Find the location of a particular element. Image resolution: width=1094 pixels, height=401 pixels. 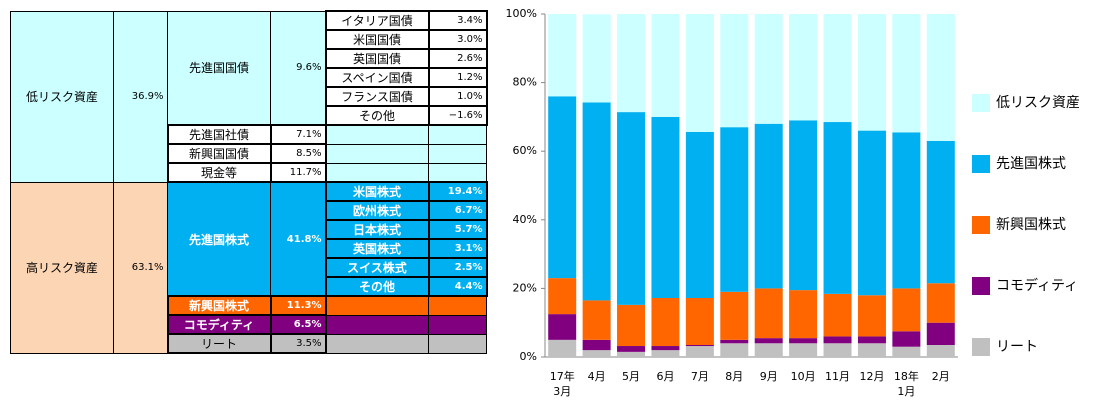

detail-name: フランス国債 is located at coordinates (377, 96).